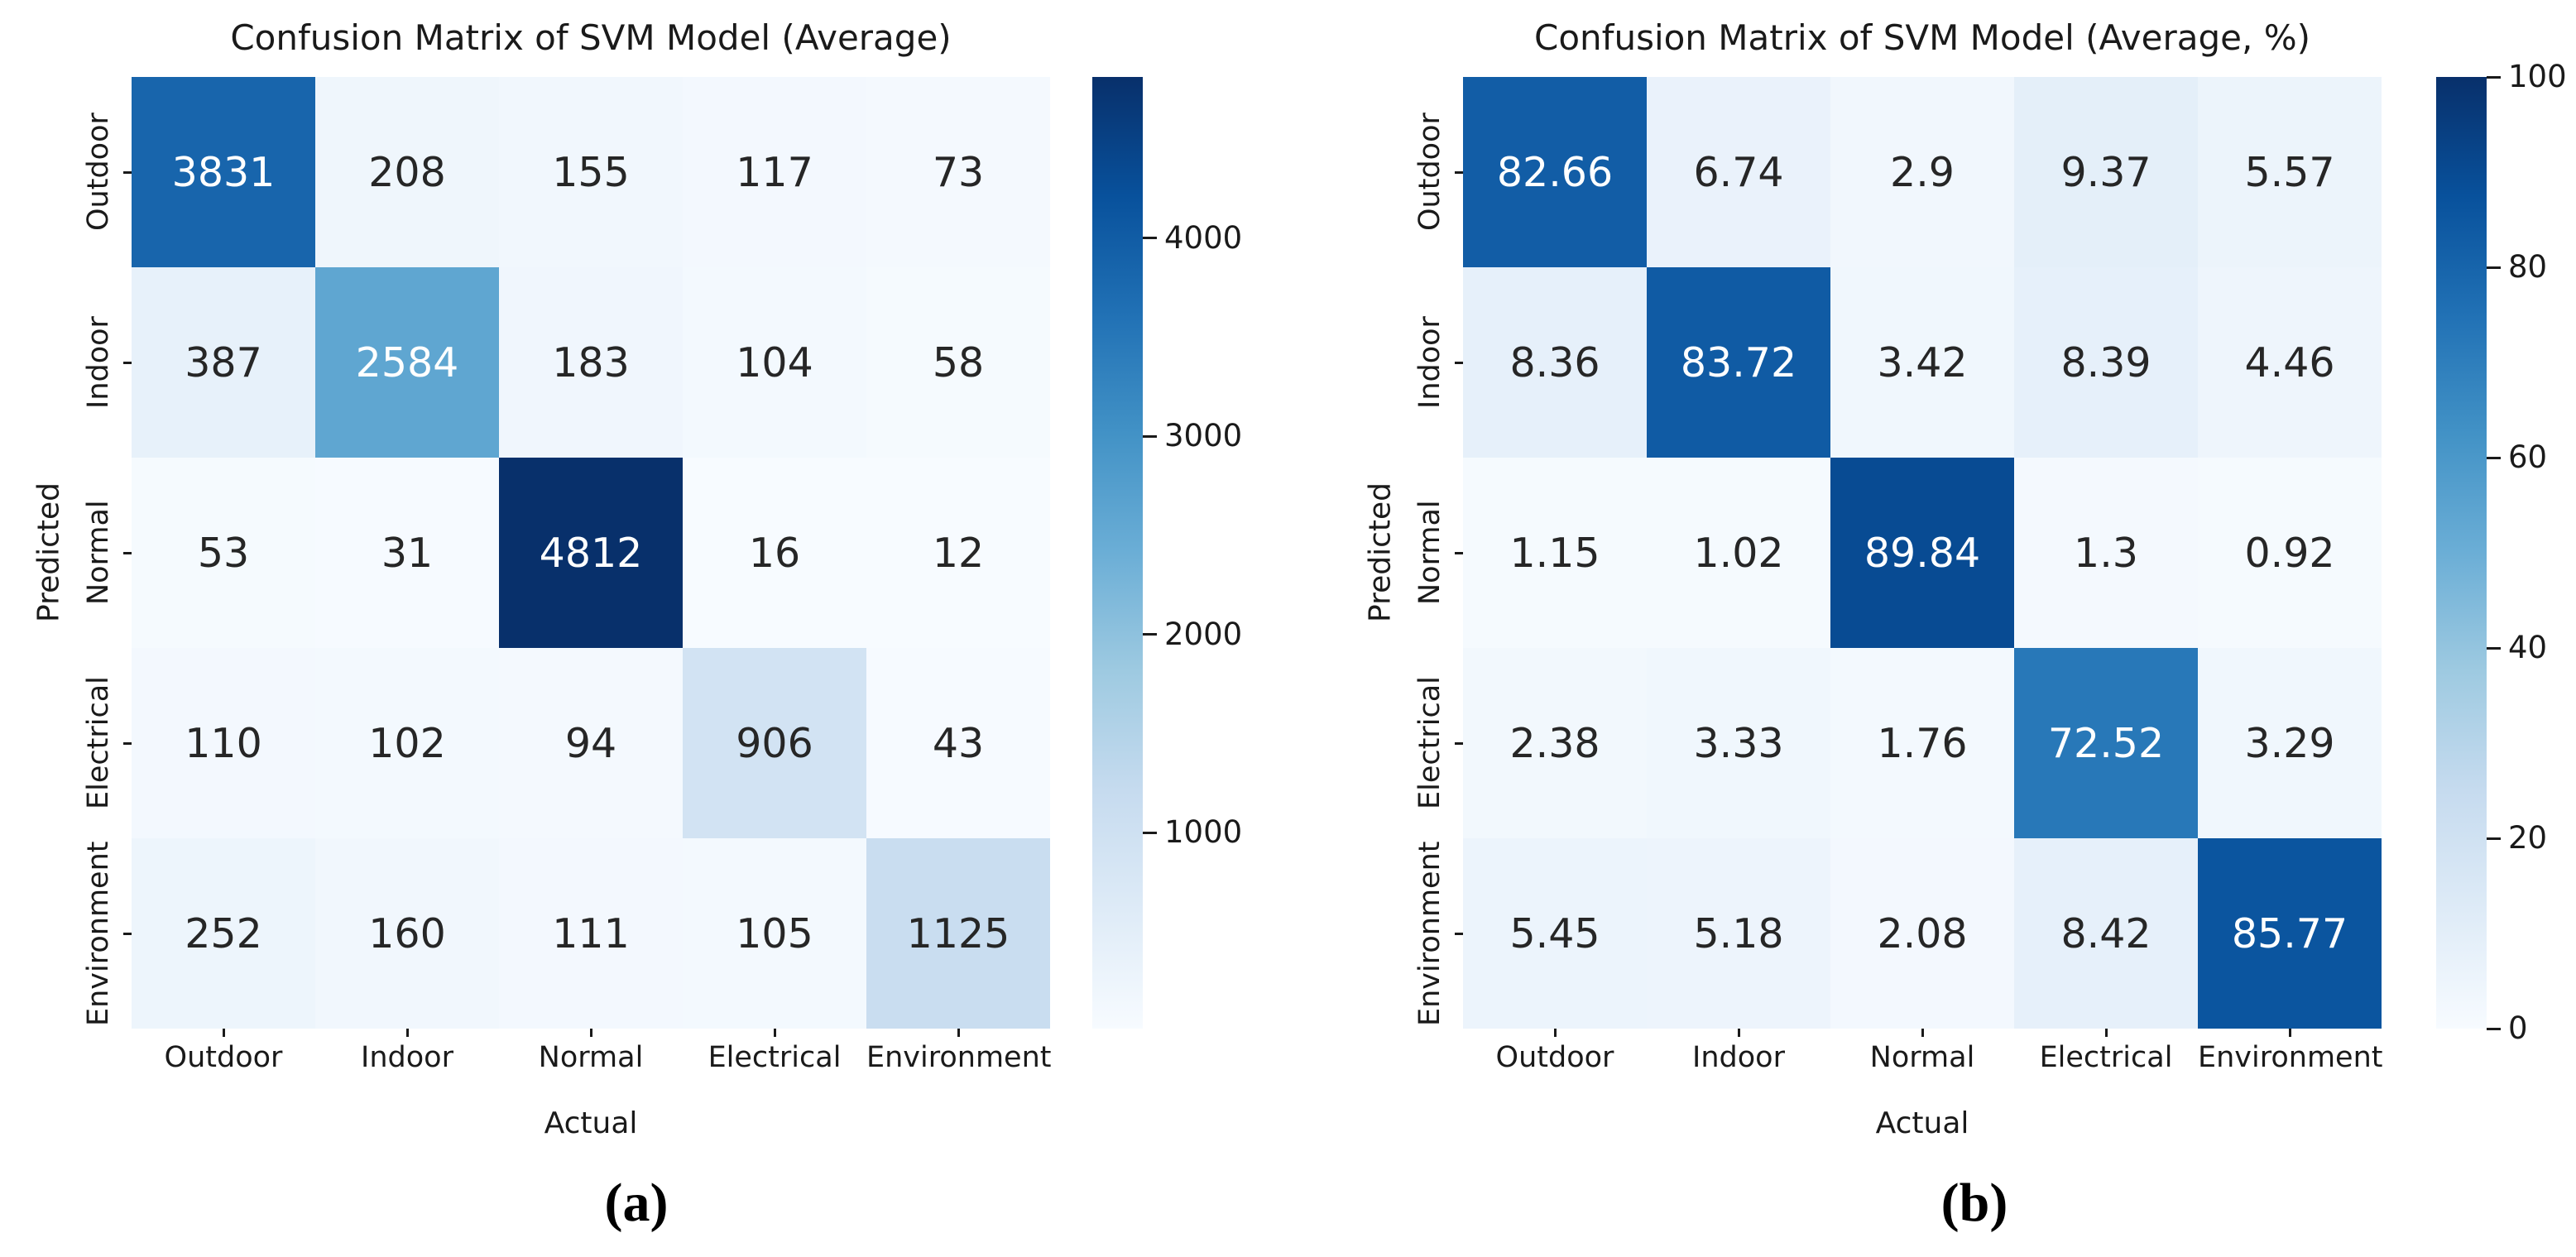 This screenshot has width=2576, height=1257. What do you see at coordinates (958, 553) in the screenshot?
I see `heatmap-cell: 12` at bounding box center [958, 553].